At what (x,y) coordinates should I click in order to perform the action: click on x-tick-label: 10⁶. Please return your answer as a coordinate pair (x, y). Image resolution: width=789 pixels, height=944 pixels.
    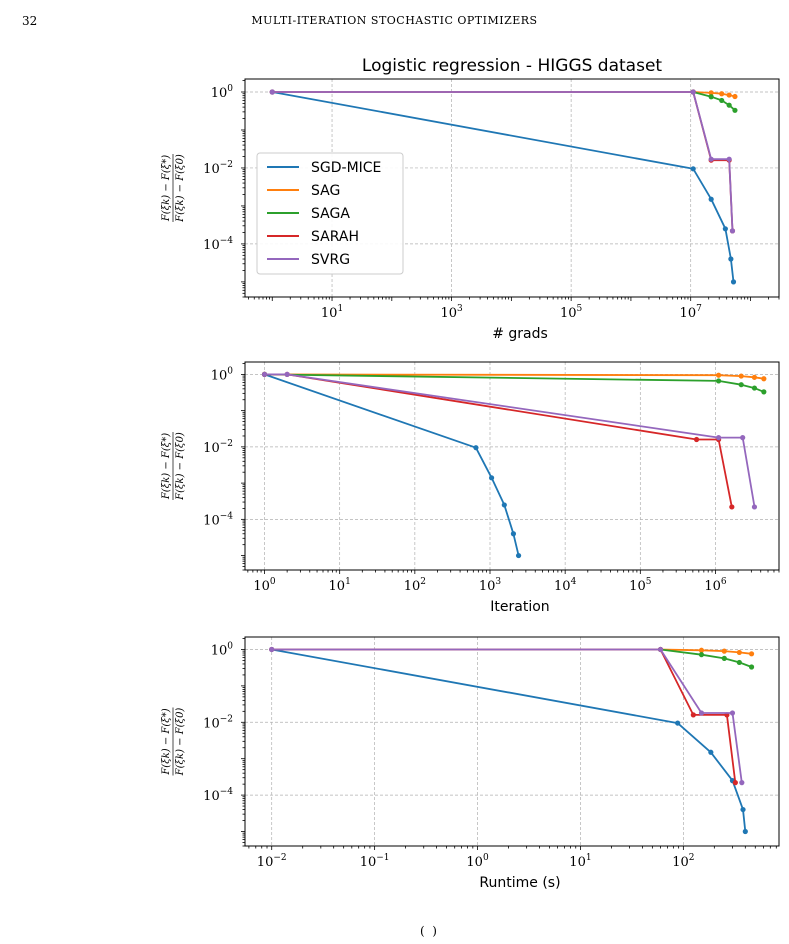
    Looking at the image, I should click on (715, 585).